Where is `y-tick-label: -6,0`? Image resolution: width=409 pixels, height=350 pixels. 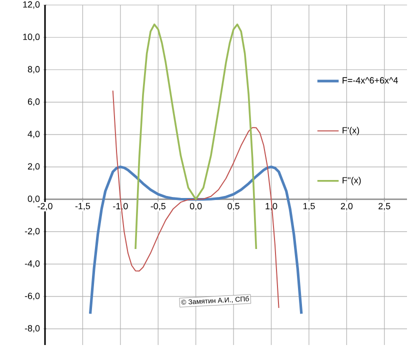 y-tick-label: -6,0 is located at coordinates (32, 296).